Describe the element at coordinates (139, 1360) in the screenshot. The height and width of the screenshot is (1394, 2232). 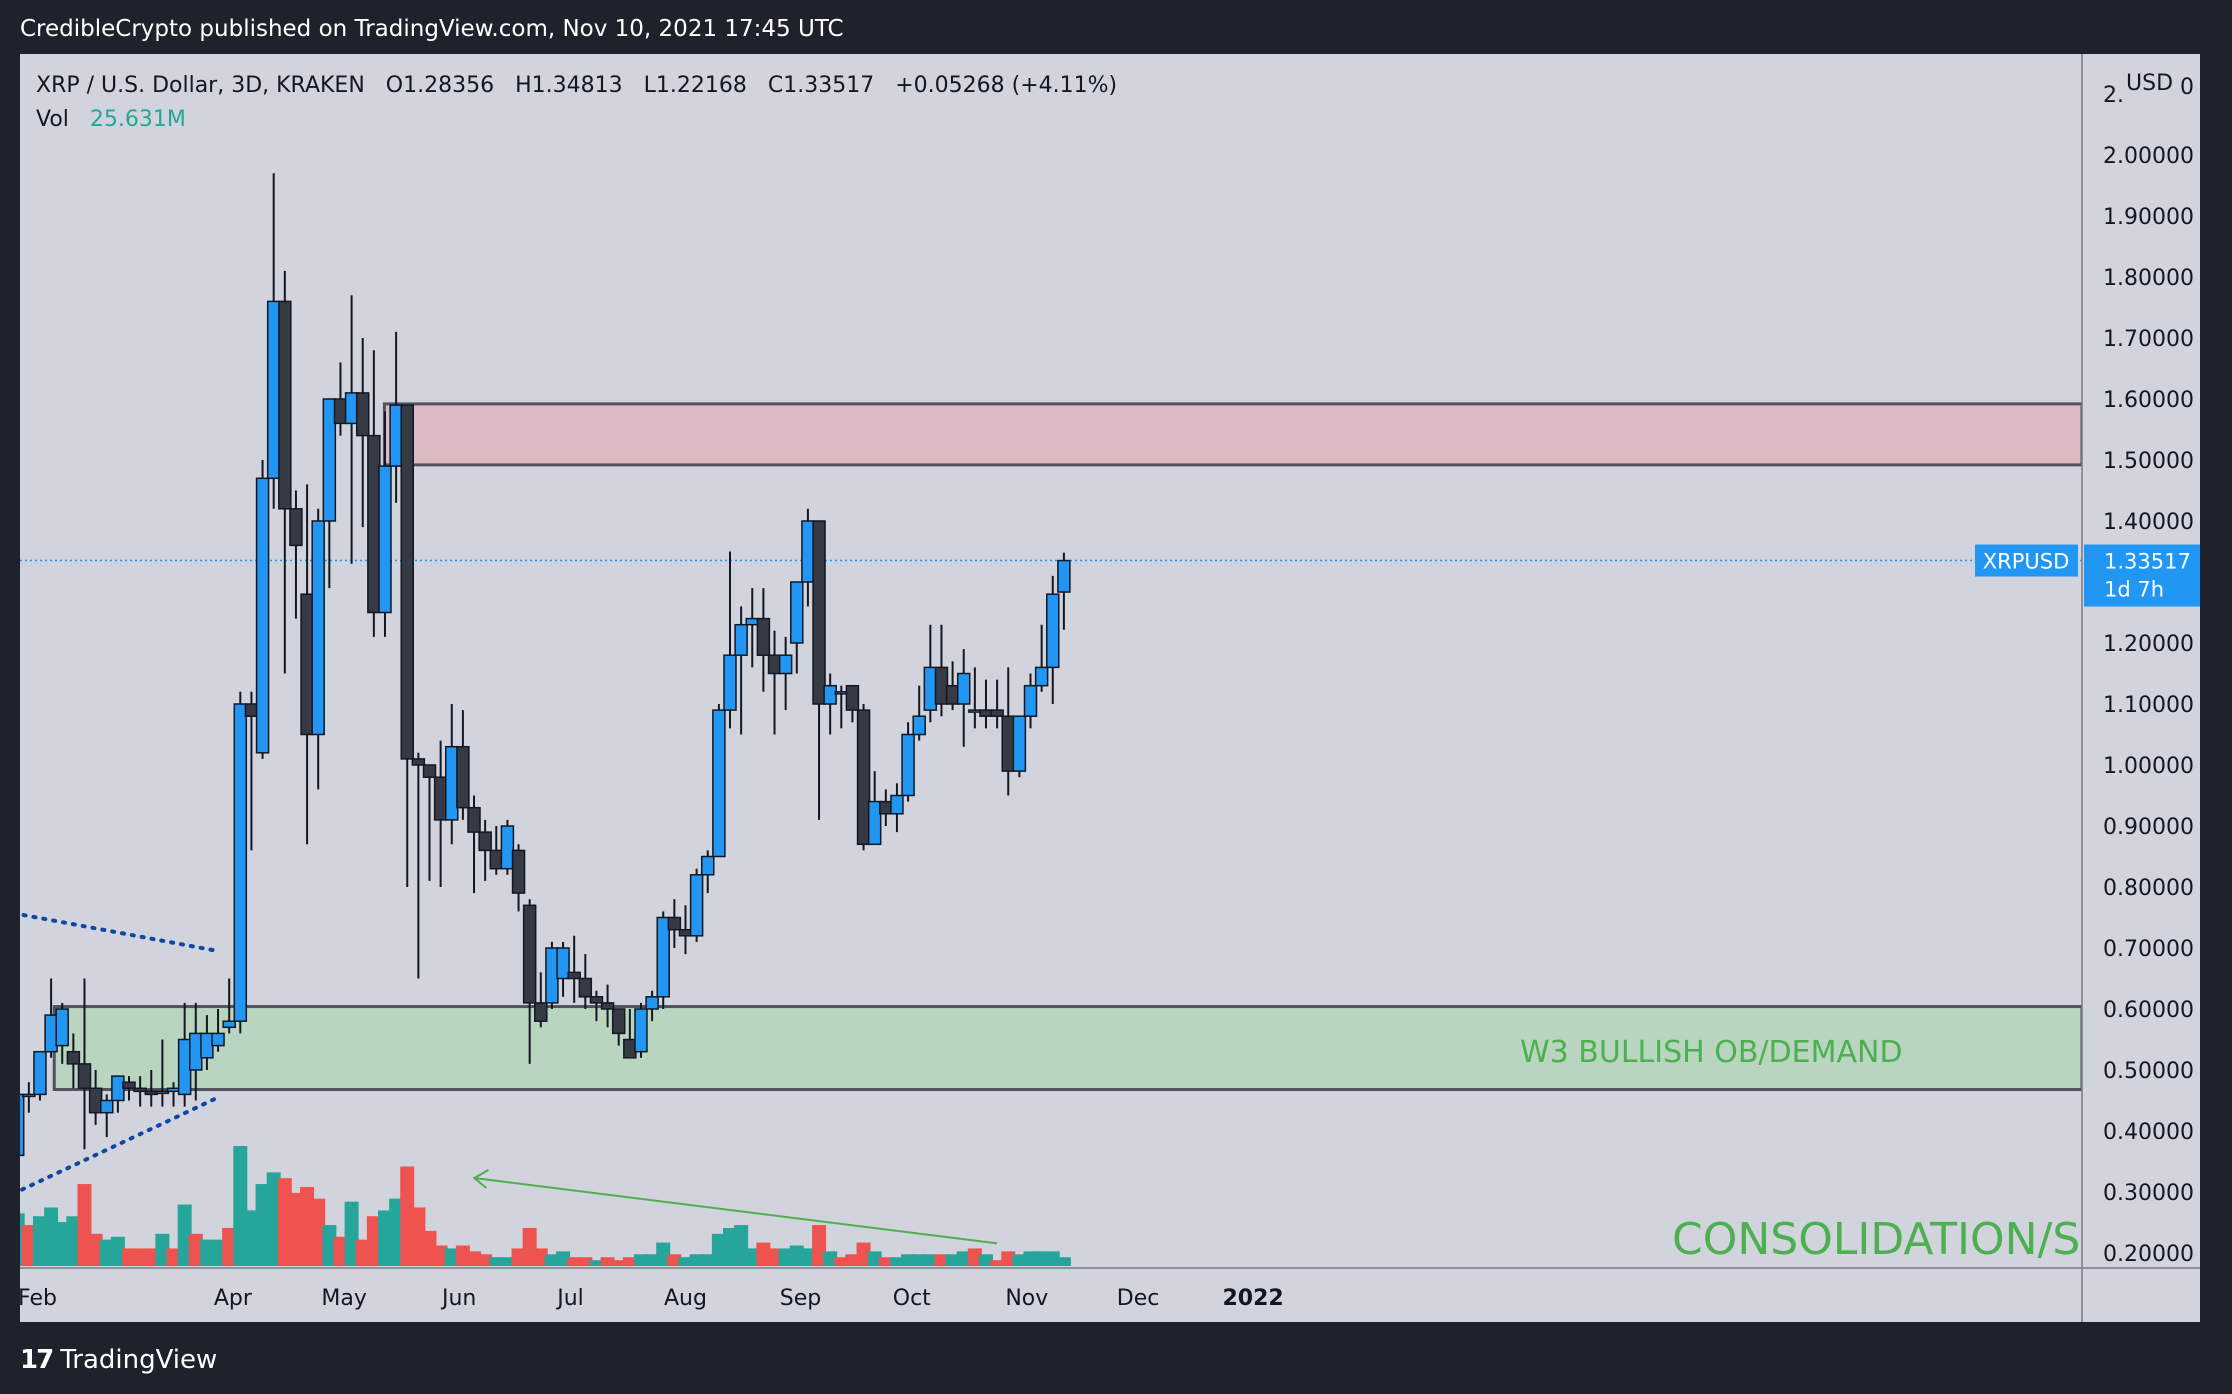
I see `footer-brand-text: TradingView` at that location.